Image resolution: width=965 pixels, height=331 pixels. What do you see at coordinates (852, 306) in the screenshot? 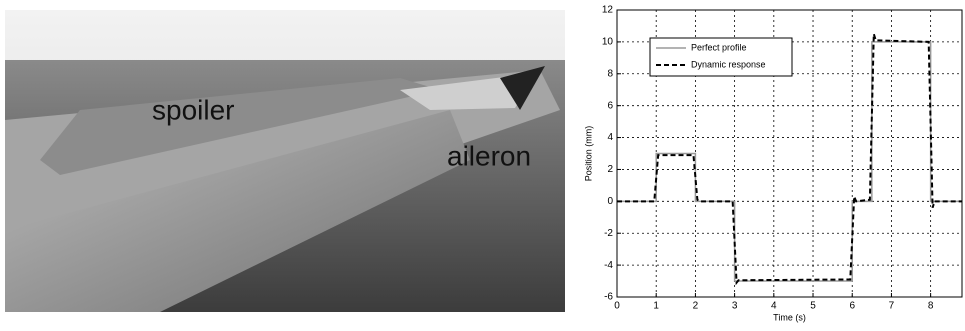
I see `x-tick-label: 6` at bounding box center [852, 306].